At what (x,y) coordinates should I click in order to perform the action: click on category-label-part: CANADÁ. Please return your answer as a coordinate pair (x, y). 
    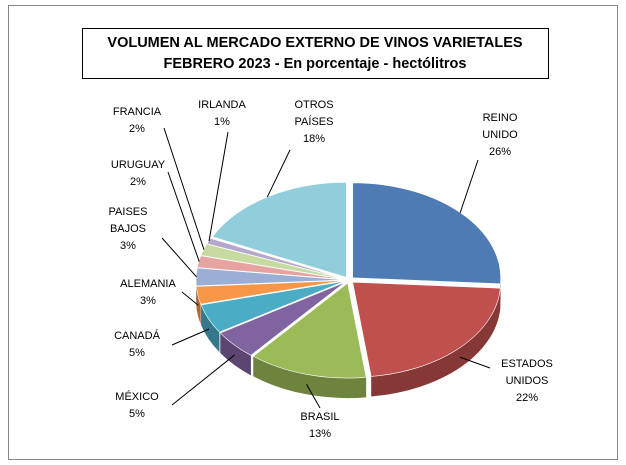
    Looking at the image, I should click on (137, 335).